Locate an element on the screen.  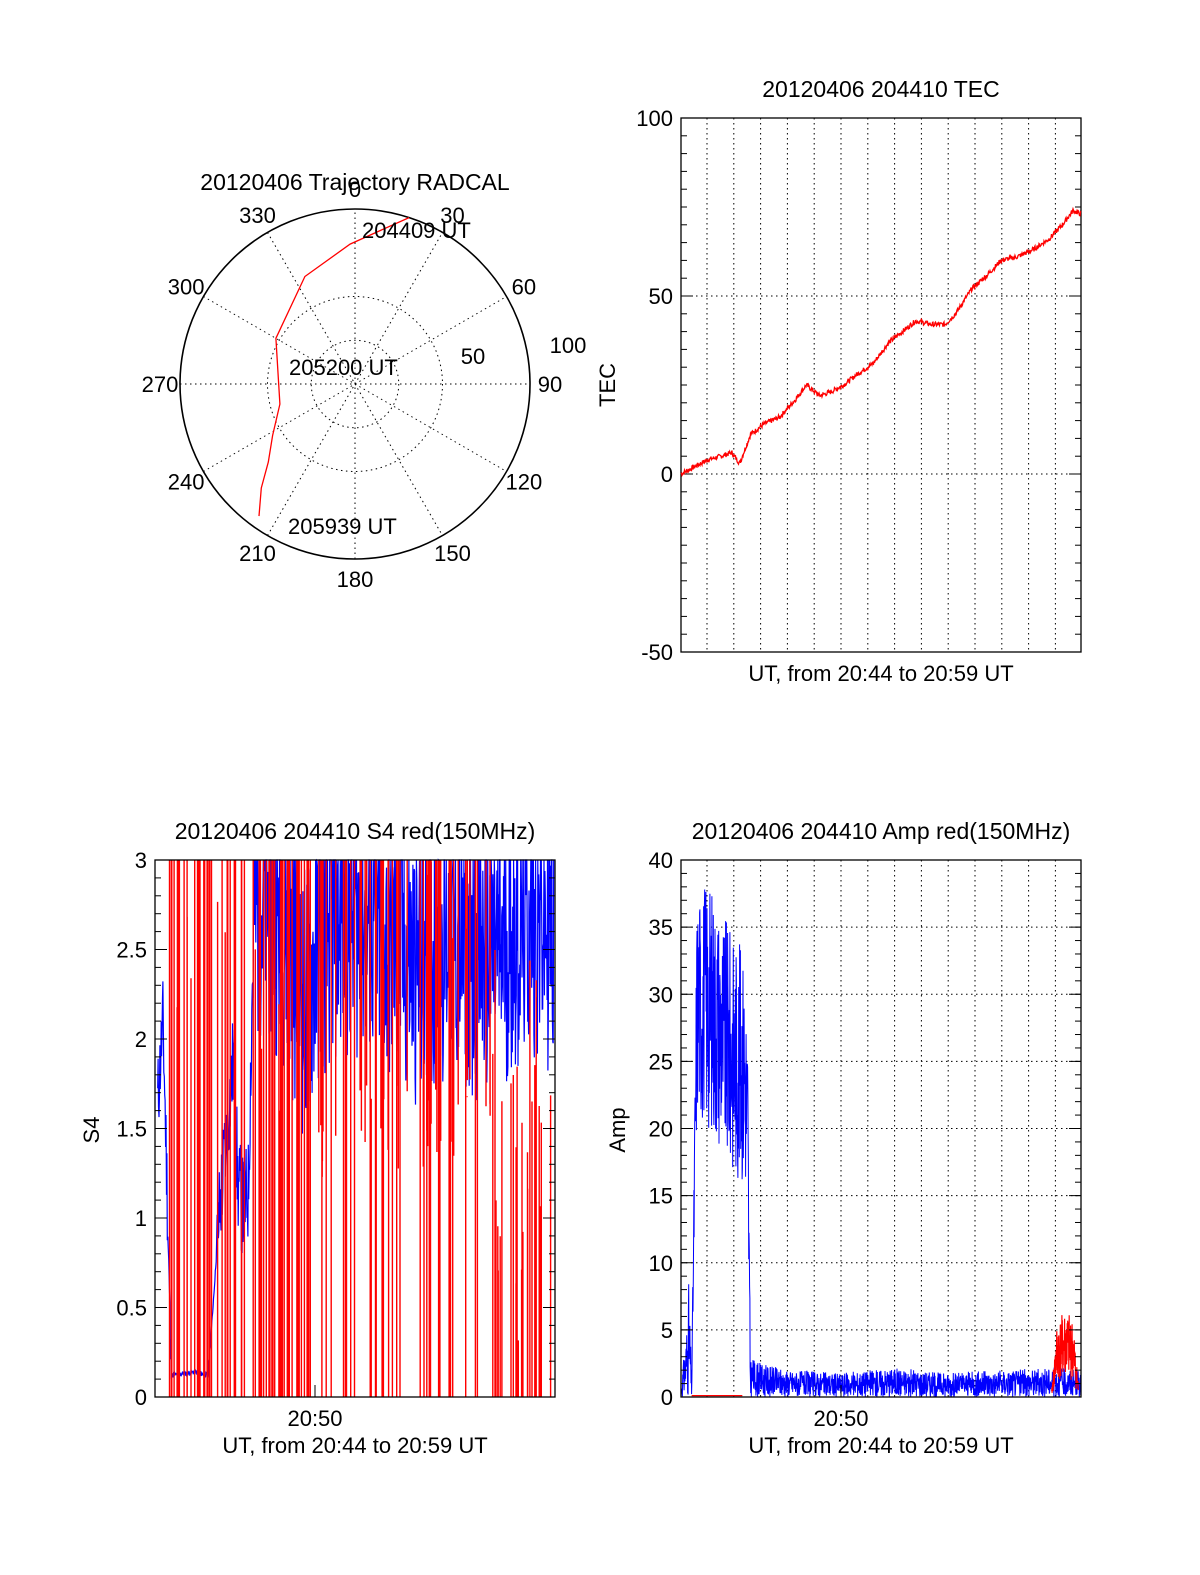
polar-end-label: 205939 UT is located at coordinates (342, 526).